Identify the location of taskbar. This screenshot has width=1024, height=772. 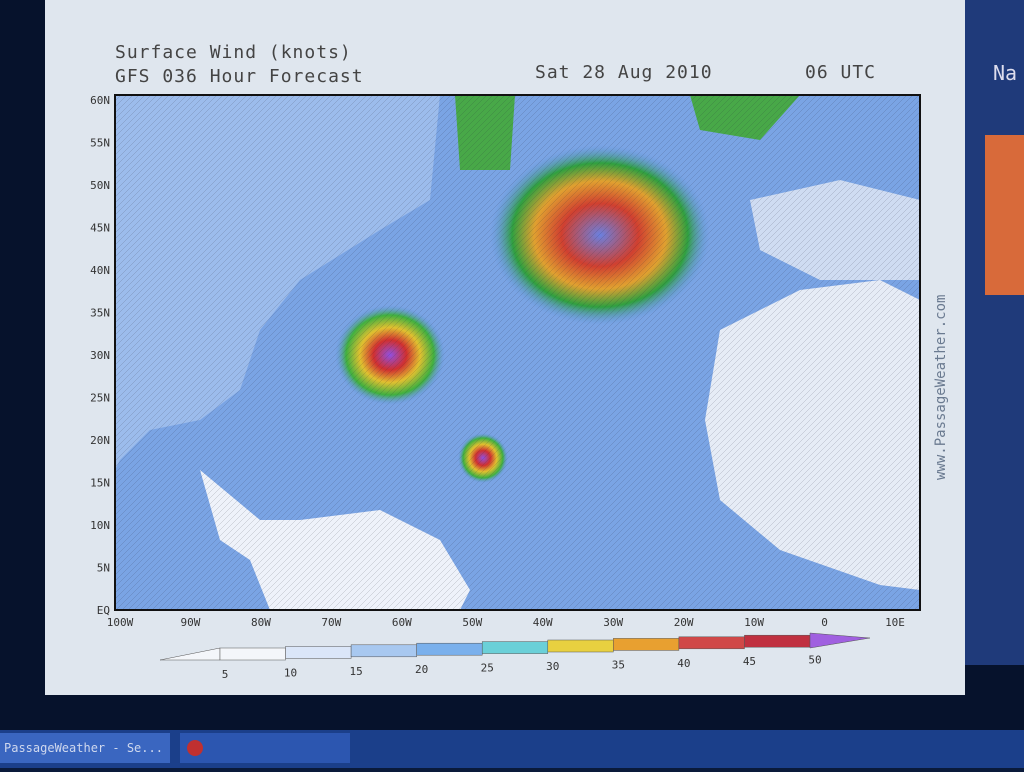
(512, 749).